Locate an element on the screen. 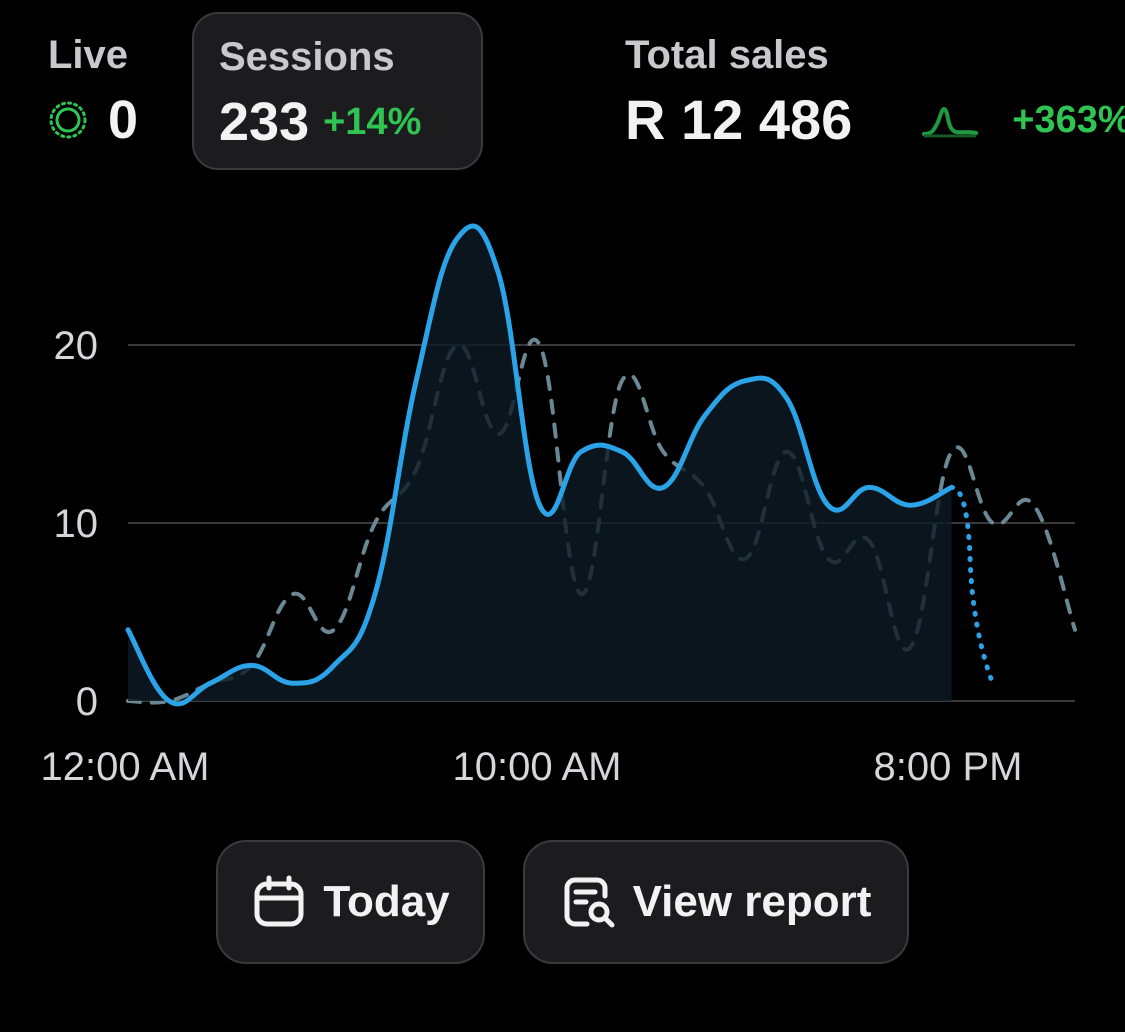  total-sales-value: R 12 486 is located at coordinates (739, 119).